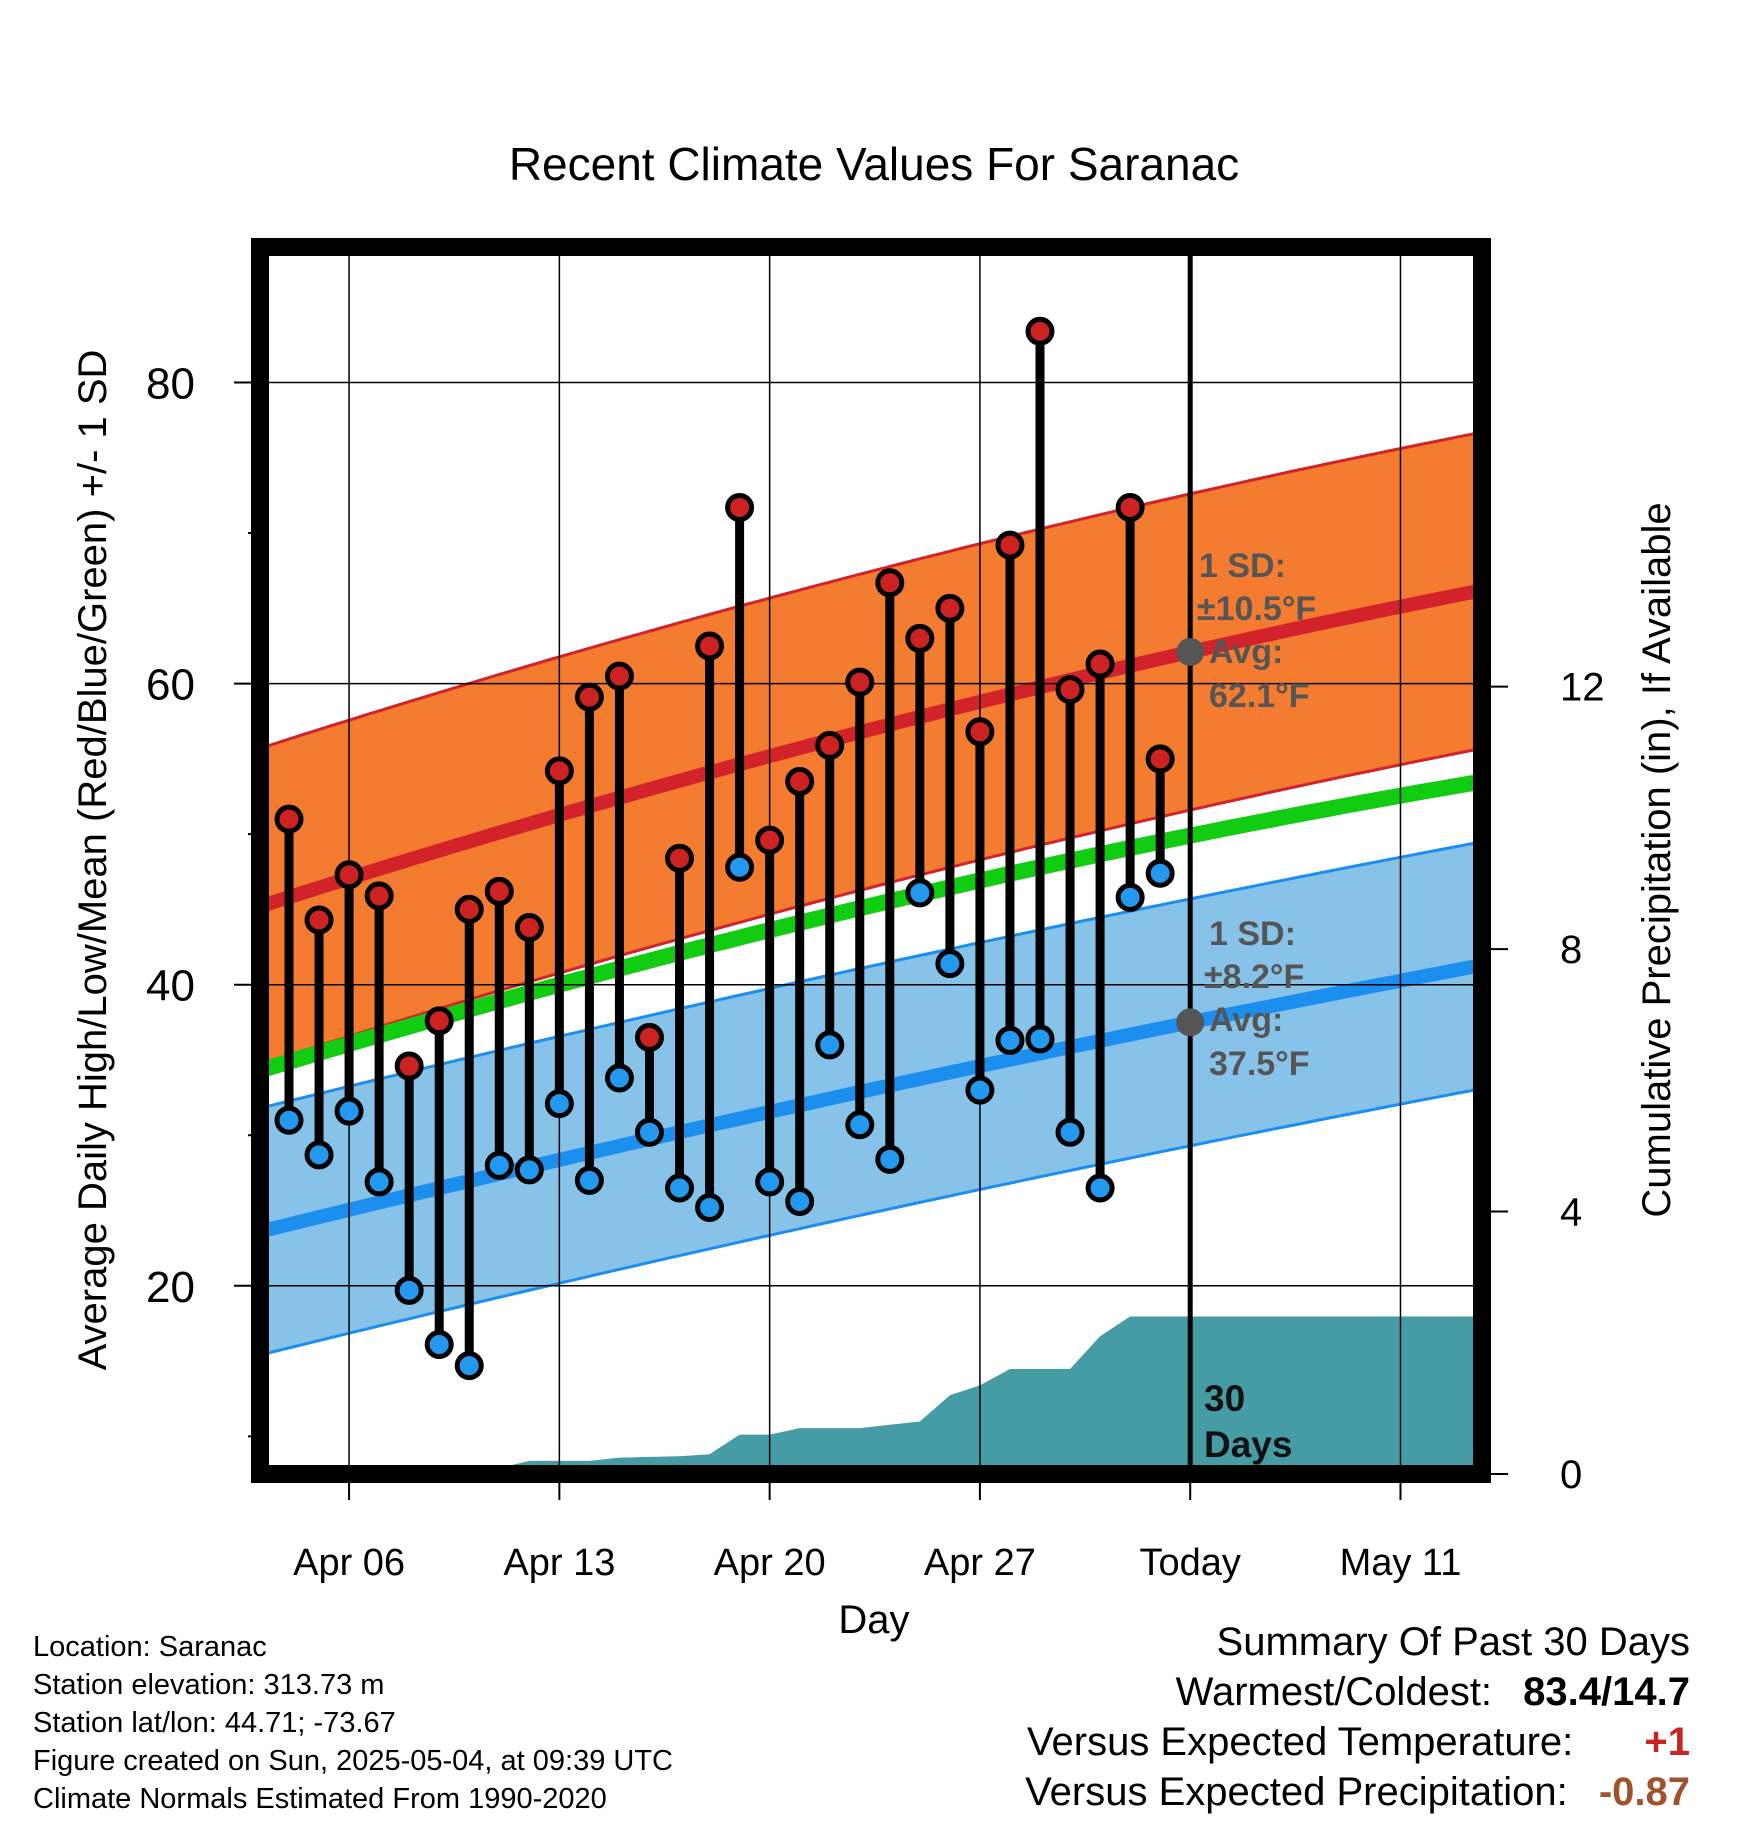  I want to click on normal-high-band-lower-edge, so click(871, 906).